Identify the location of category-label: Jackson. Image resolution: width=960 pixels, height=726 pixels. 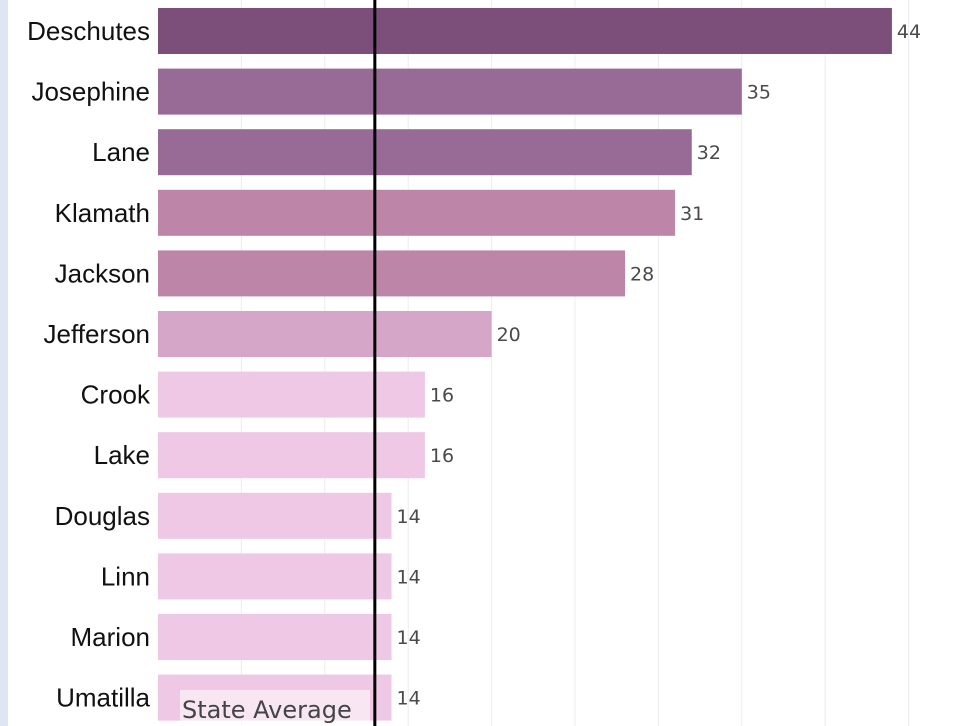
(102, 273).